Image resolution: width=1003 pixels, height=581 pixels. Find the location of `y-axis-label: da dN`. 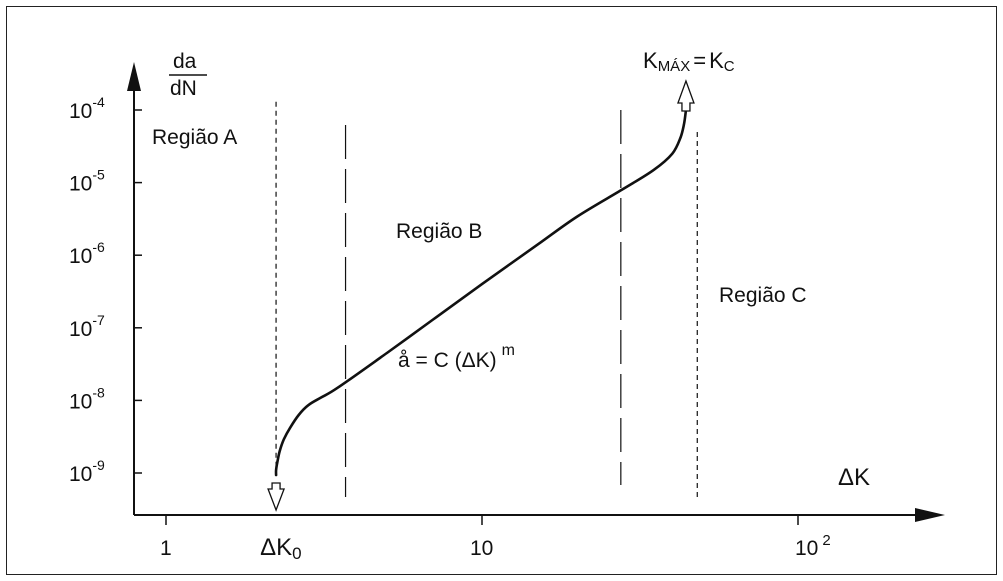

y-axis-label: da dN is located at coordinates (188, 75).